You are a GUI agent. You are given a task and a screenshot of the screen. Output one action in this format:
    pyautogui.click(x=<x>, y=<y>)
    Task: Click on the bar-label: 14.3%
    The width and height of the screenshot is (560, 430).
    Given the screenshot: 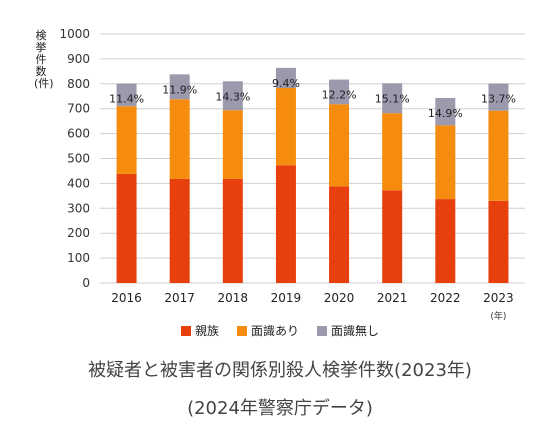 What is the action you would take?
    pyautogui.click(x=232, y=96)
    